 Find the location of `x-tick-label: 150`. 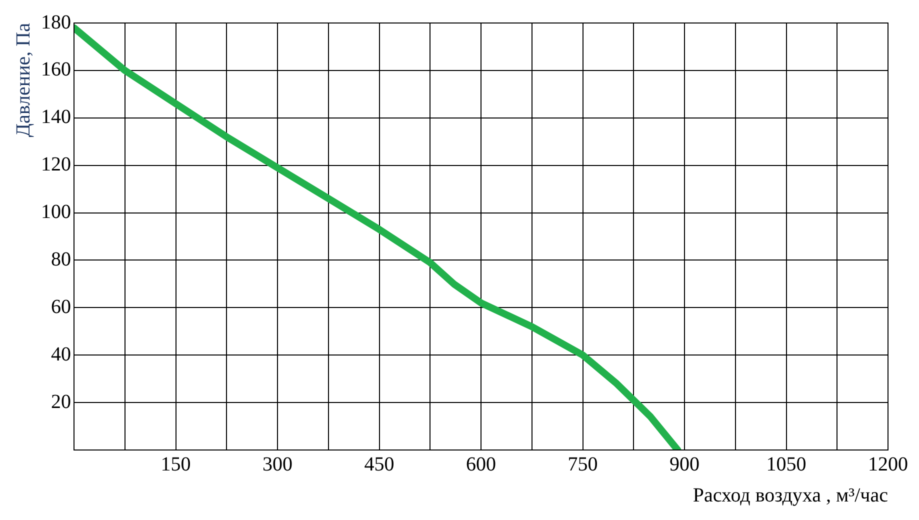

x-tick-label: 150 is located at coordinates (175, 464).